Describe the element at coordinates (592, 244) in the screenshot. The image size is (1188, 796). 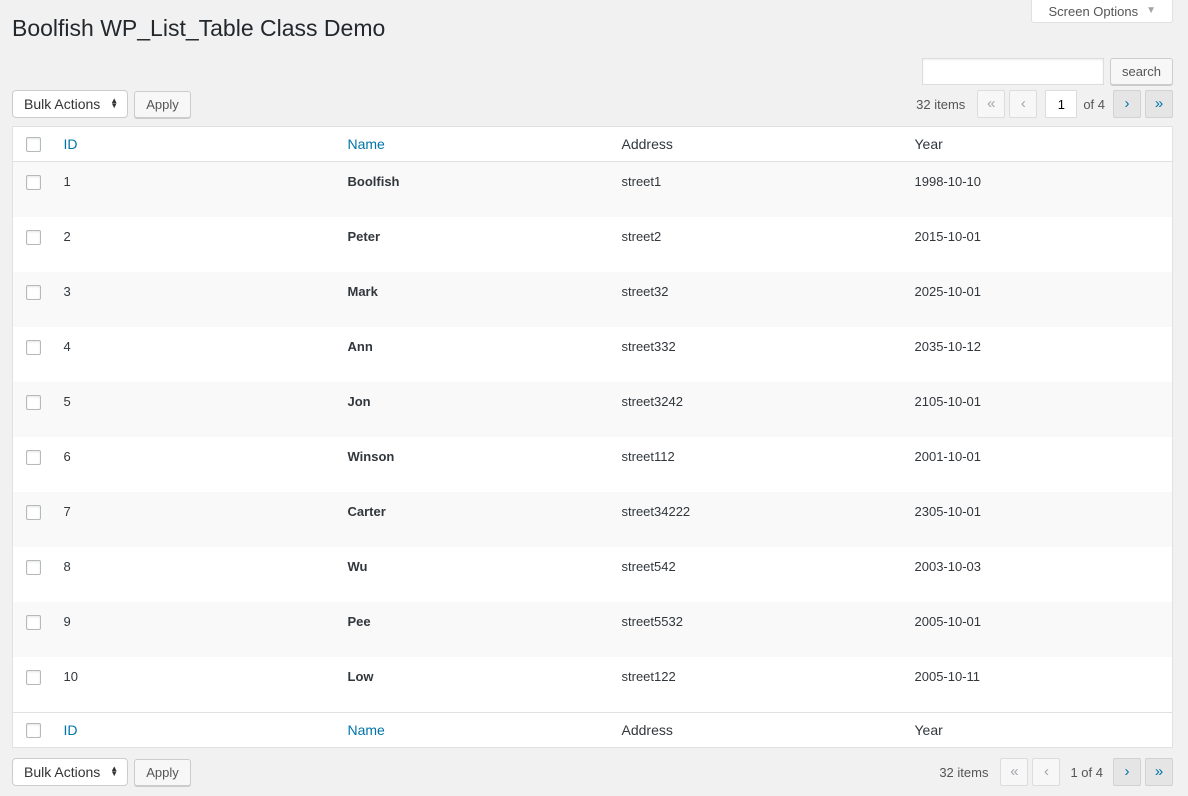
I see `table-row: 2 Peter street2 2015-10-01` at that location.